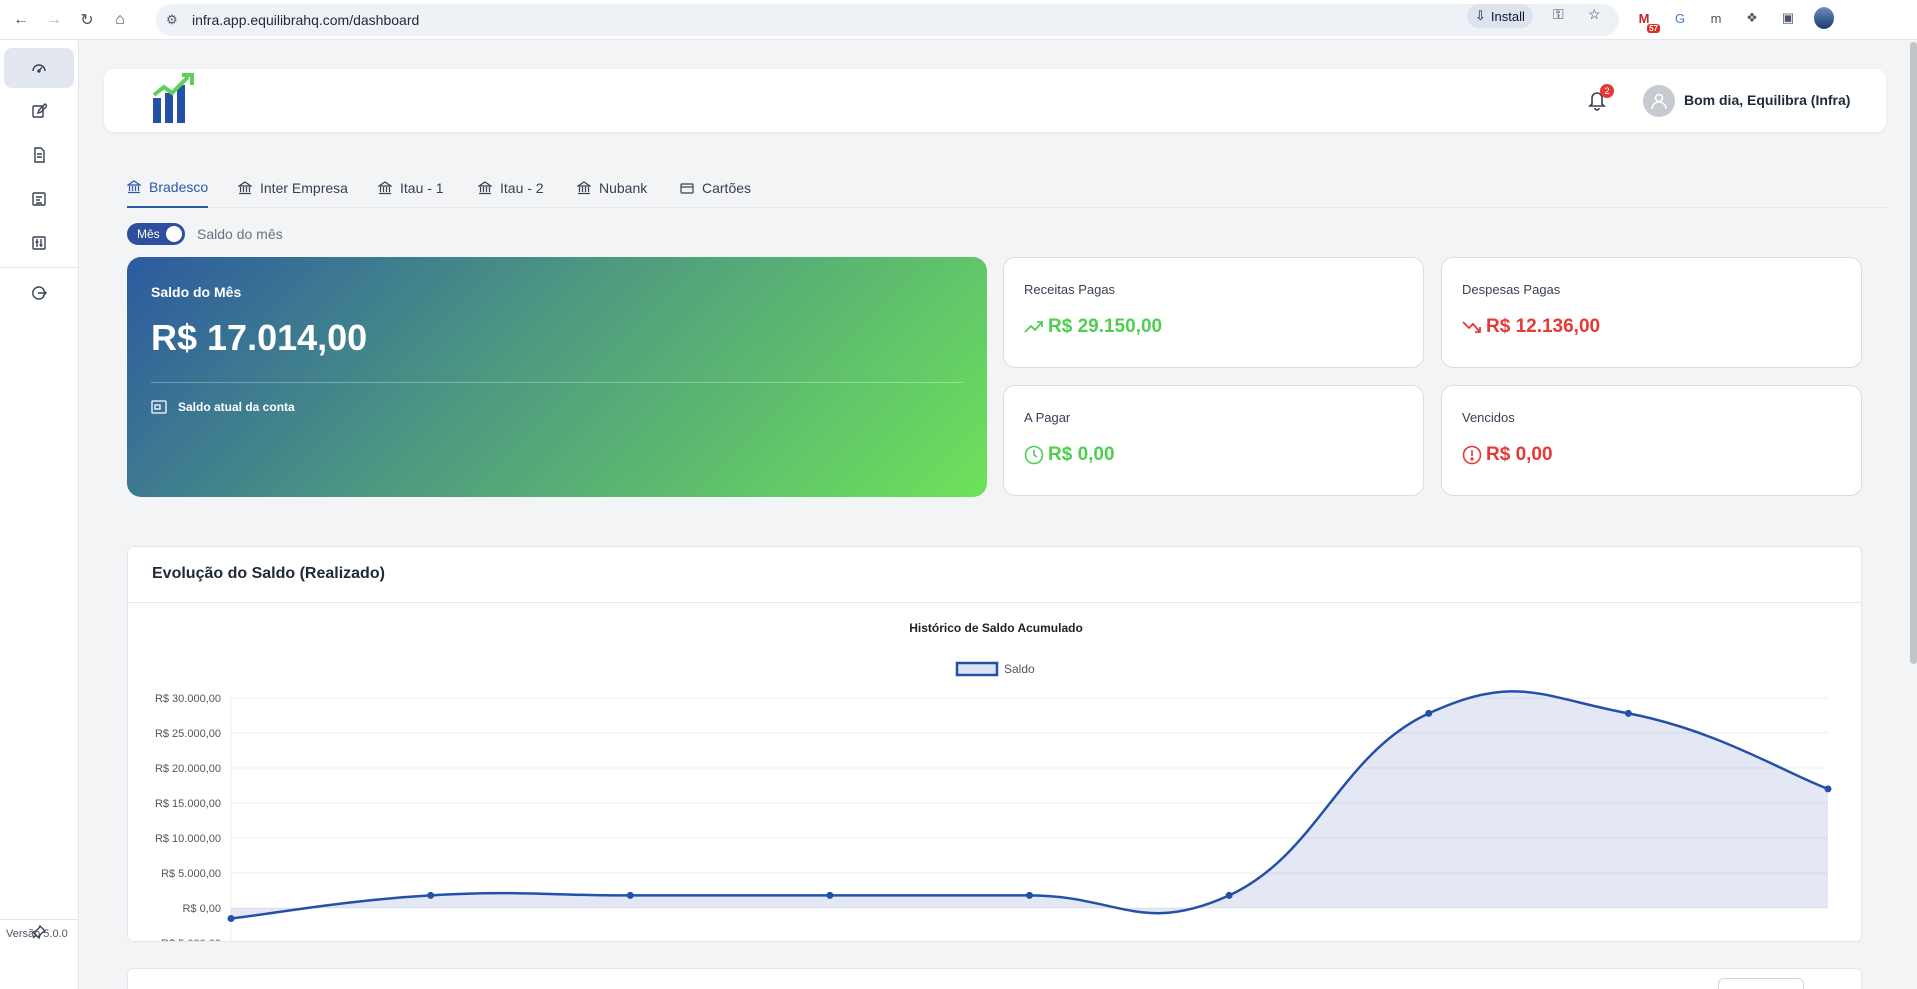 The height and width of the screenshot is (989, 1917). I want to click on tab-label: Itau - 2, so click(522, 188).